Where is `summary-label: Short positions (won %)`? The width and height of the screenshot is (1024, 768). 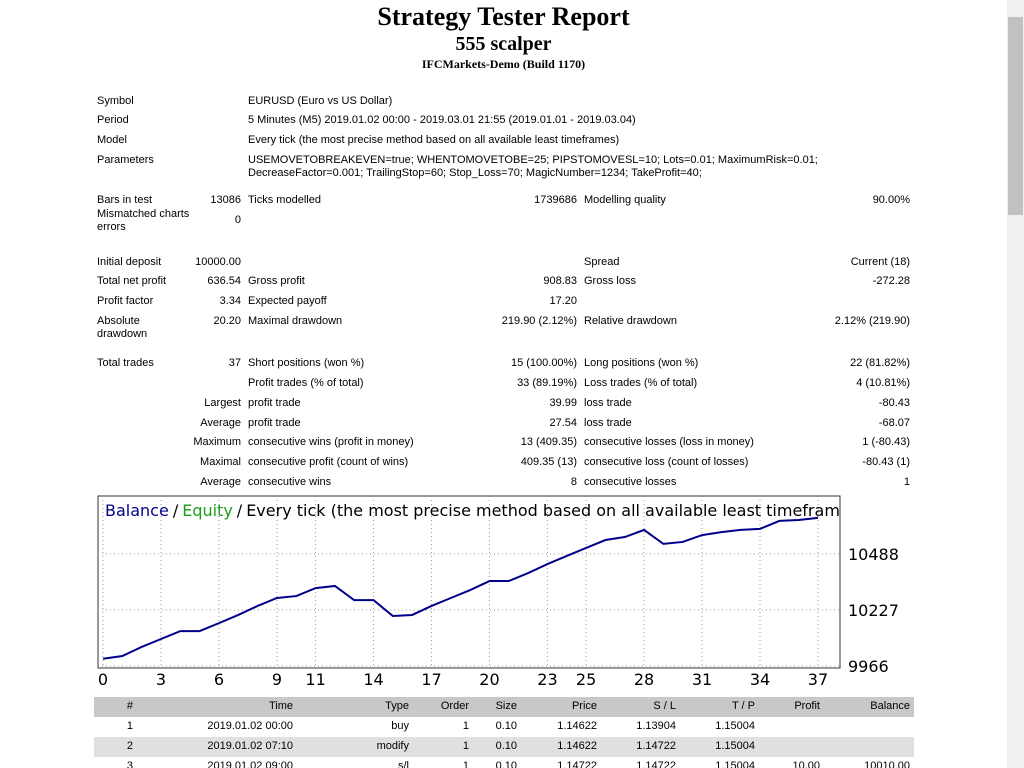
summary-label: Short positions (won %) is located at coordinates (306, 363).